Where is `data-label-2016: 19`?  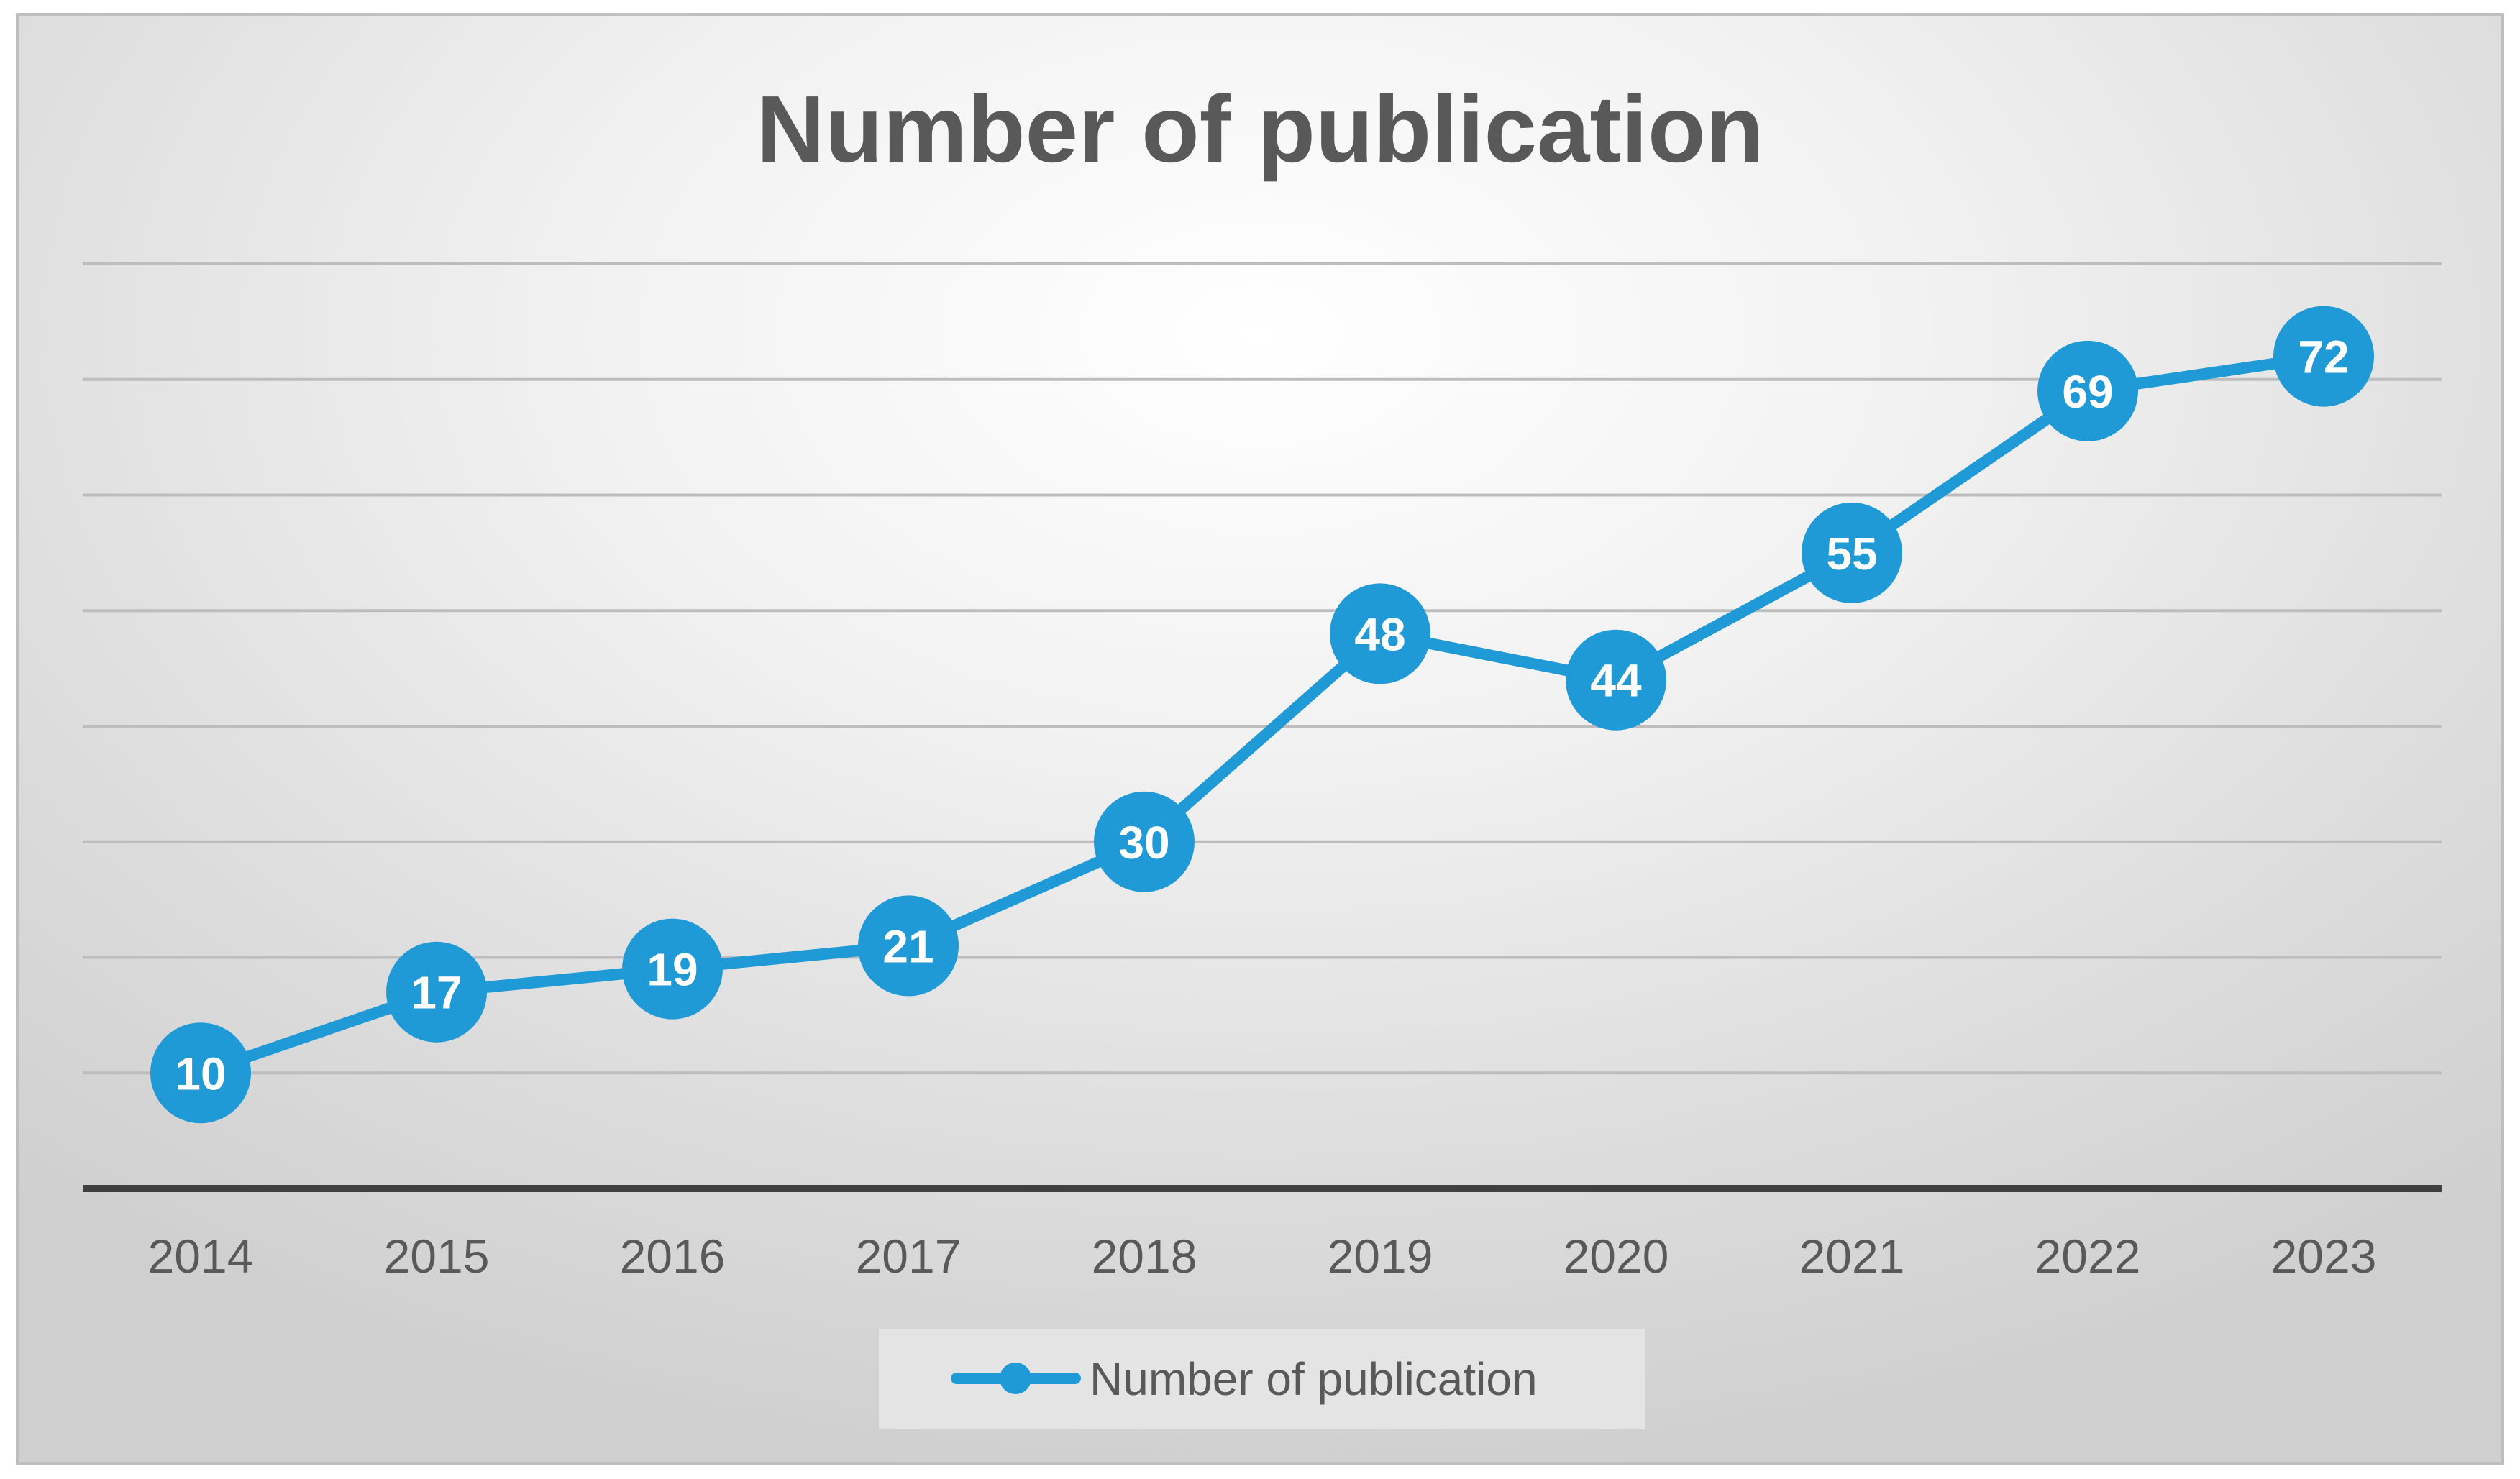
data-label-2016: 19 is located at coordinates (672, 970).